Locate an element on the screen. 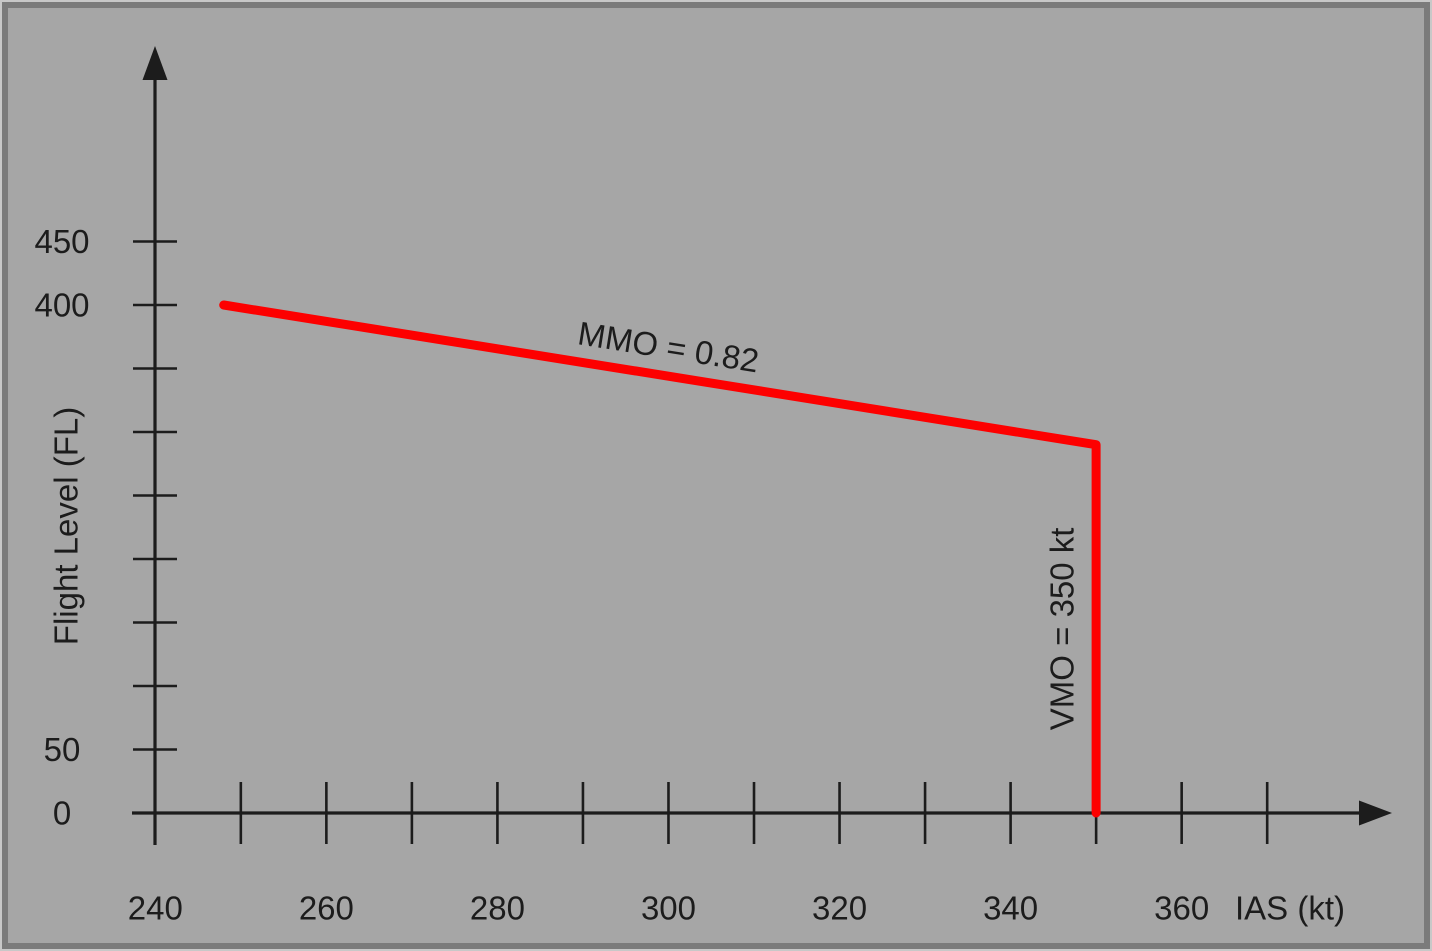  y-axis-arrowhead-icon is located at coordinates (155, 63).